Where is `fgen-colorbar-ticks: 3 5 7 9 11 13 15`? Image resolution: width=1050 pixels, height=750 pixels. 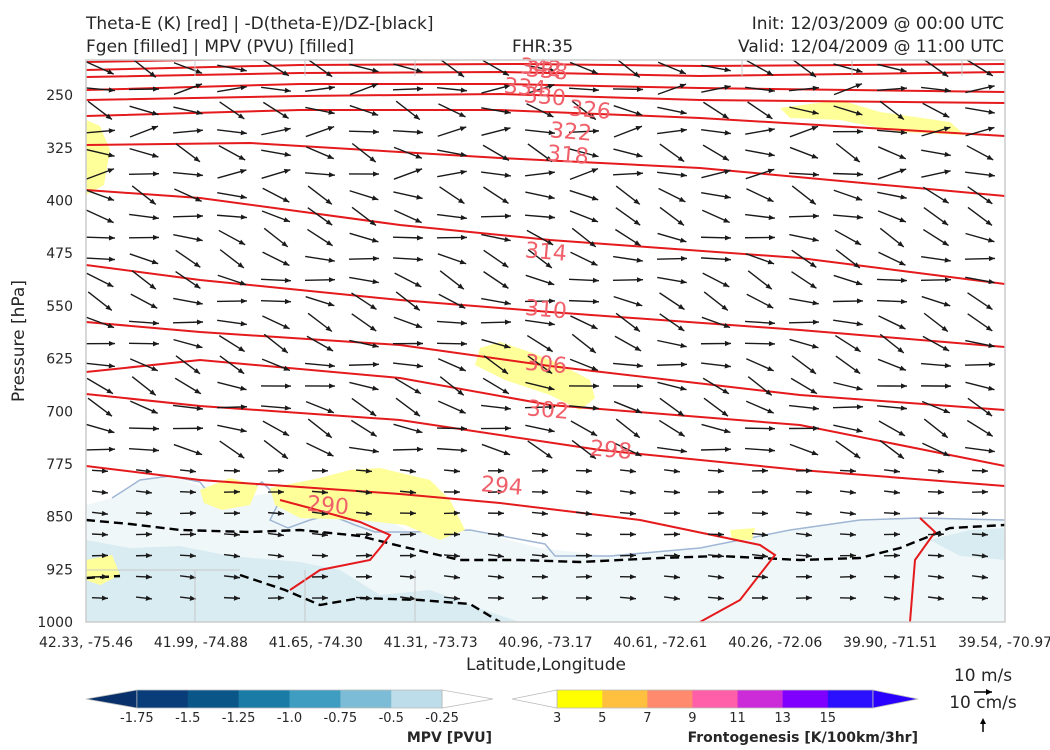
fgen-colorbar-ticks: 3 5 7 9 11 13 15 is located at coordinates (694, 718).